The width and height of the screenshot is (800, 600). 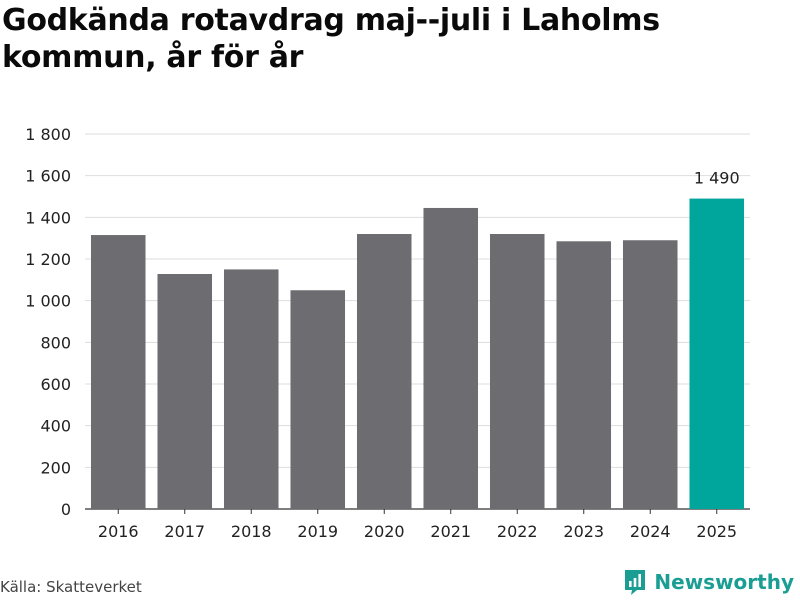 I want to click on y-tick-label: 1 000, so click(x=48, y=301).